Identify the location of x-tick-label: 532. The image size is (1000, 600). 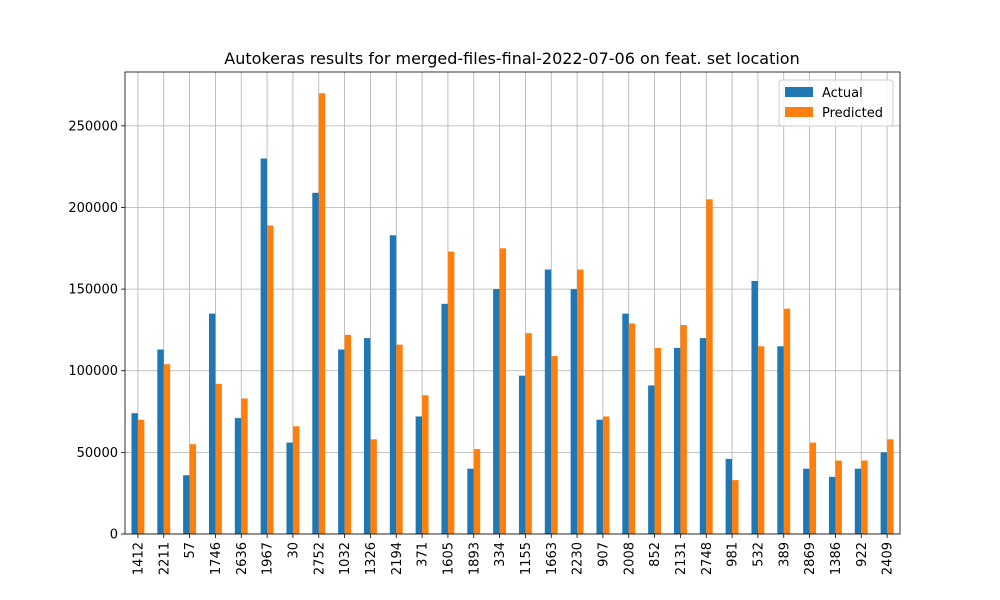
(758, 554).